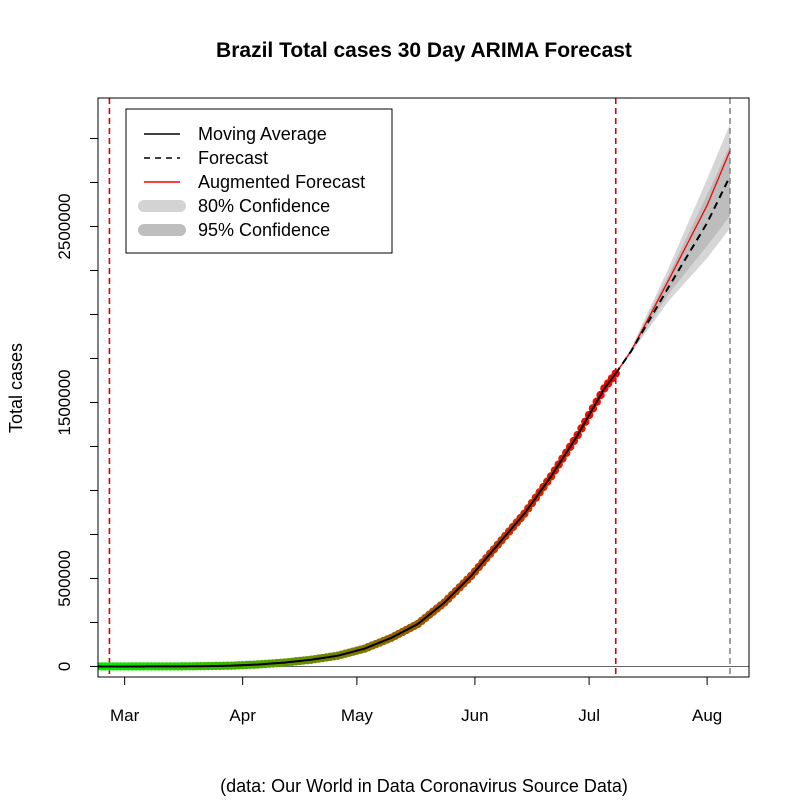  What do you see at coordinates (125, 715) in the screenshot?
I see `x-tick-label: Mar` at bounding box center [125, 715].